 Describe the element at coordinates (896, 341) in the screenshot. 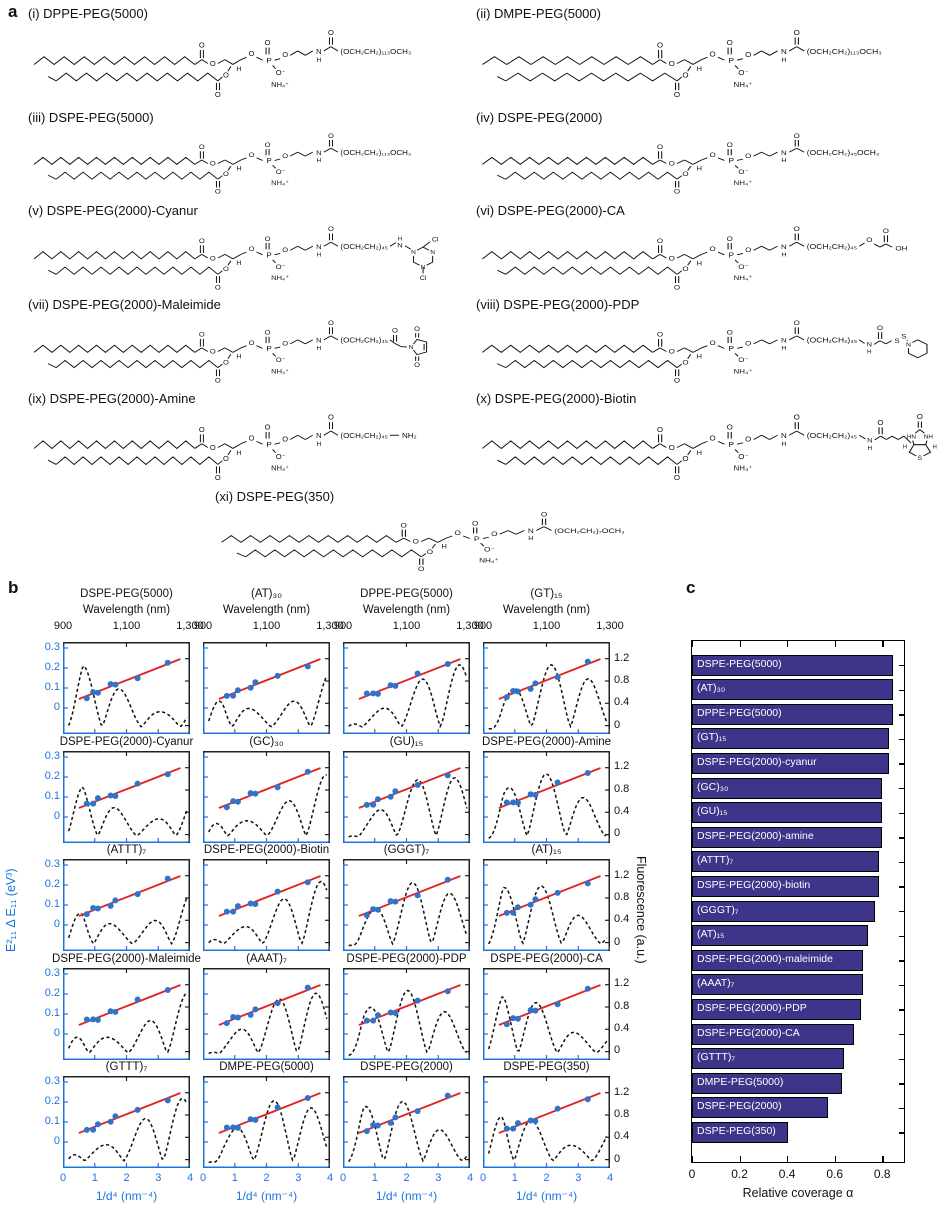

I see `svg-text: S` at that location.